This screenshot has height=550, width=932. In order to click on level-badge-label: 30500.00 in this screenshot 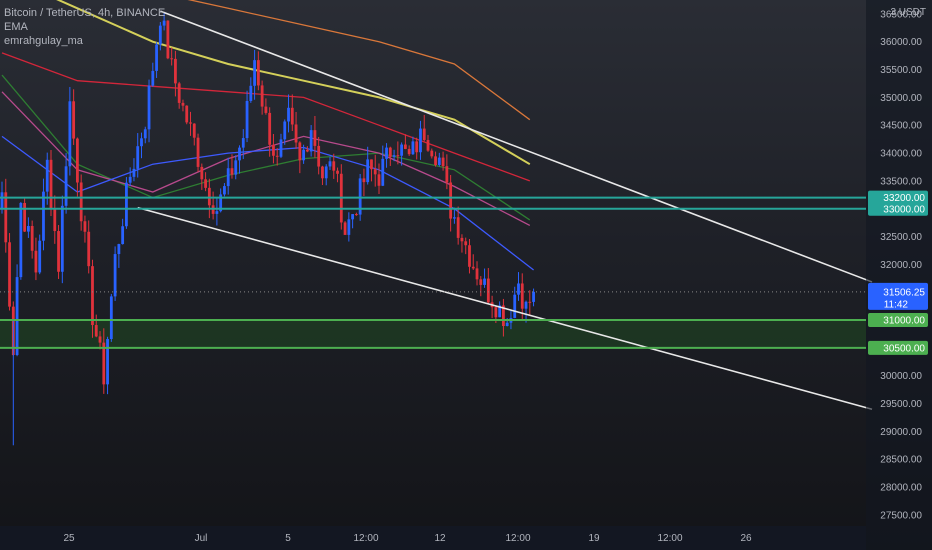, I will do `click(904, 348)`.